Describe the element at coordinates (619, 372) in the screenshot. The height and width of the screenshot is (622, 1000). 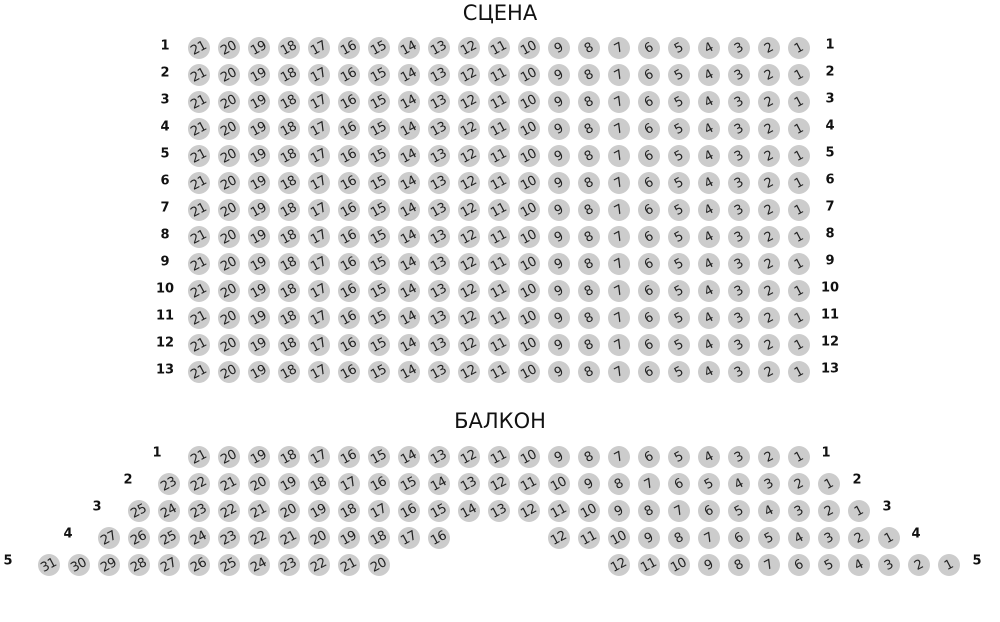
I see `parterre-seat-row13-7: 7` at that location.